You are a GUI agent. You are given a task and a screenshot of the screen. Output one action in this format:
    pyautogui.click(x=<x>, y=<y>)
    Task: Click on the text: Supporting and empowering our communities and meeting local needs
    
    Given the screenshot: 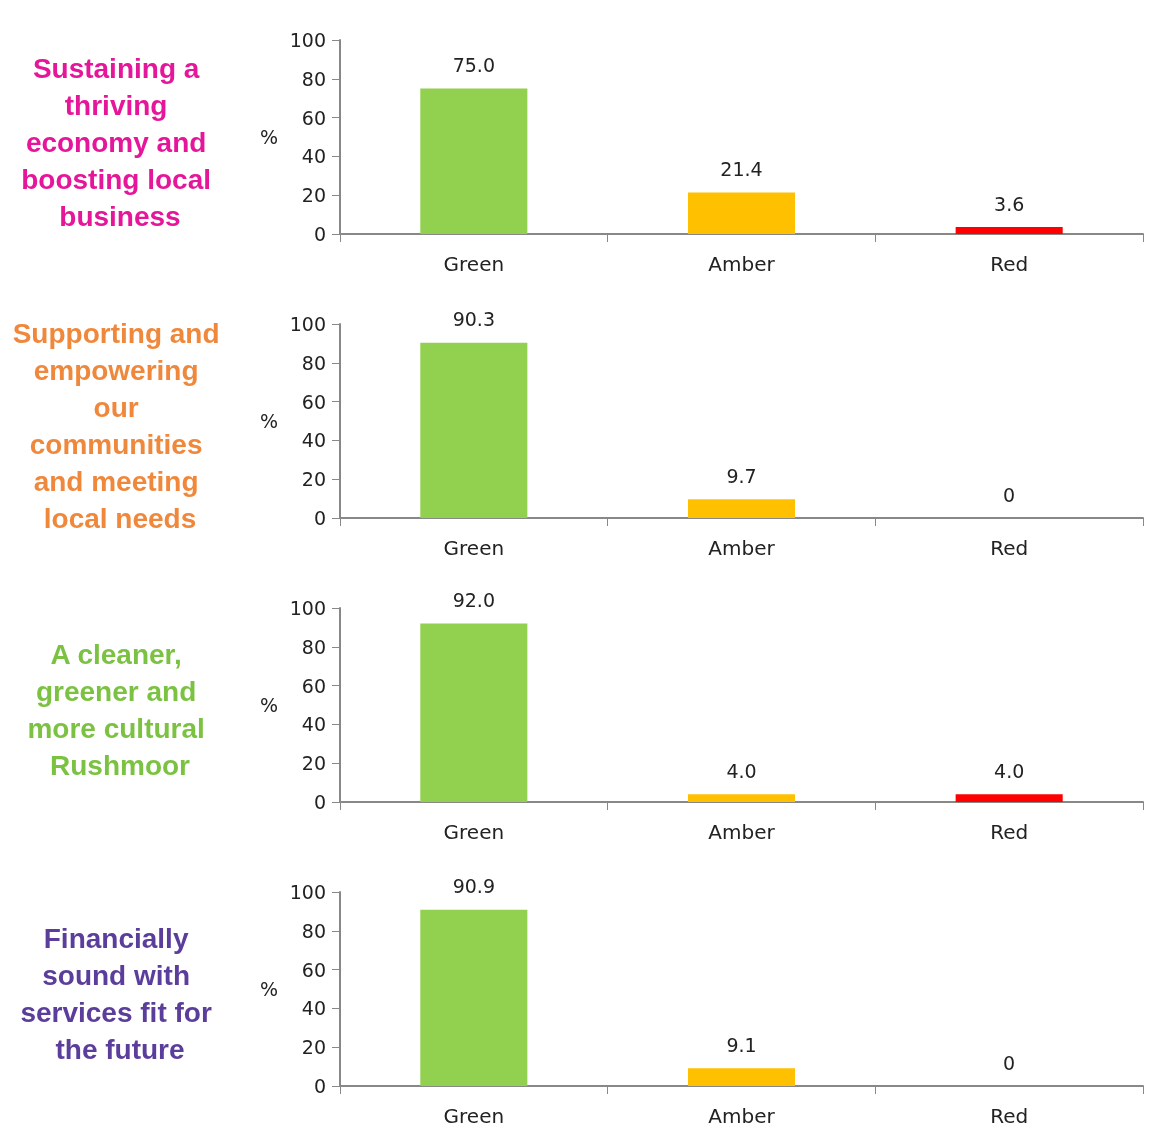 What is the action you would take?
    pyautogui.click(x=120, y=426)
    